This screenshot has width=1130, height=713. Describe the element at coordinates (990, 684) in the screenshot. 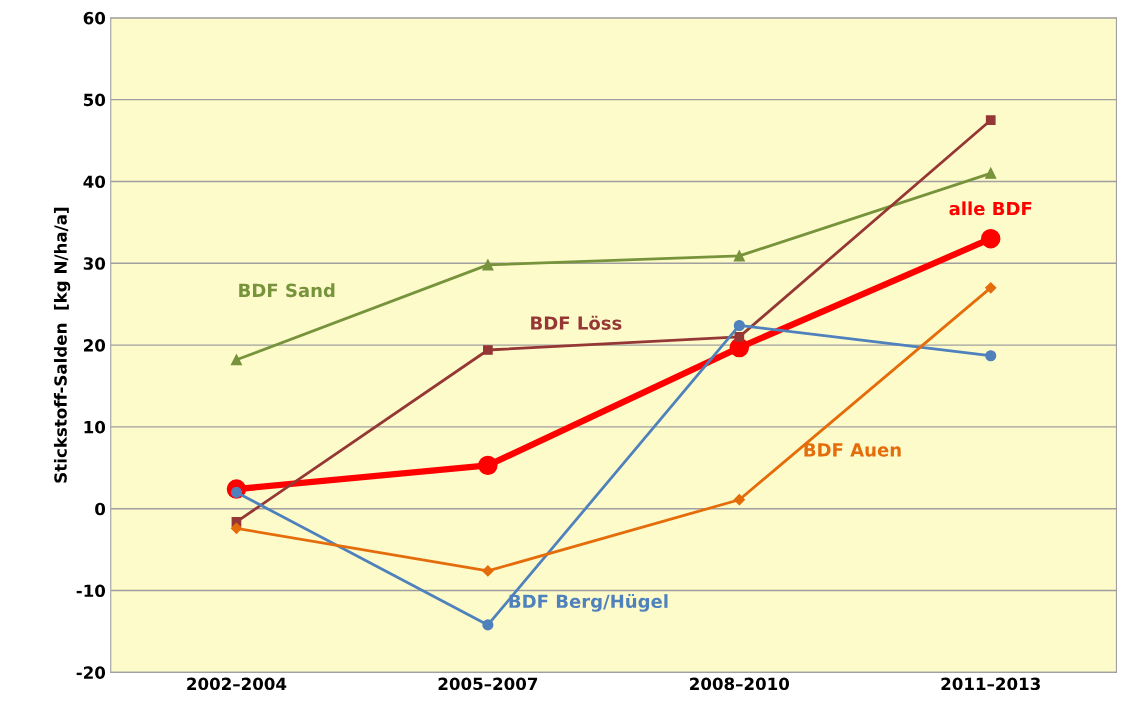

I see `x-tick-label: 2011–2013` at that location.